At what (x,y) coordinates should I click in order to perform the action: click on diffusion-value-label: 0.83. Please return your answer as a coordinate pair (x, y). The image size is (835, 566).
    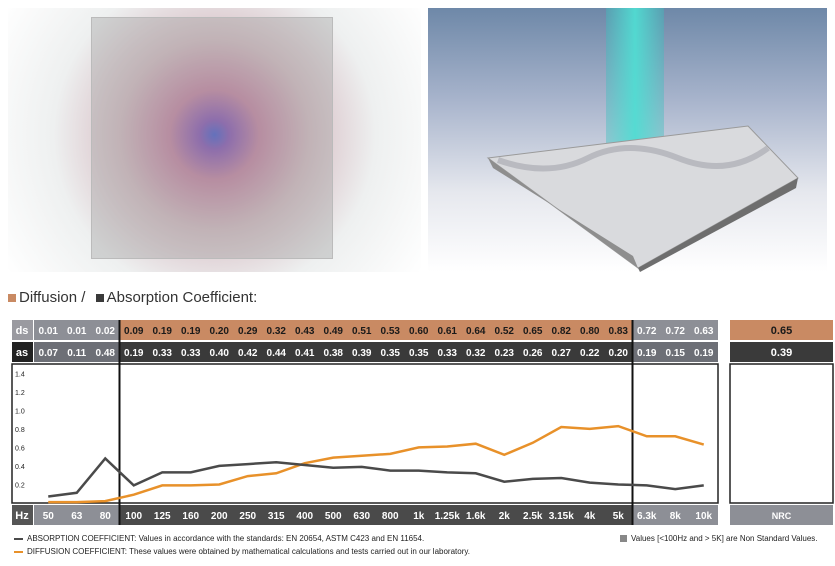
    Looking at the image, I should click on (619, 331).